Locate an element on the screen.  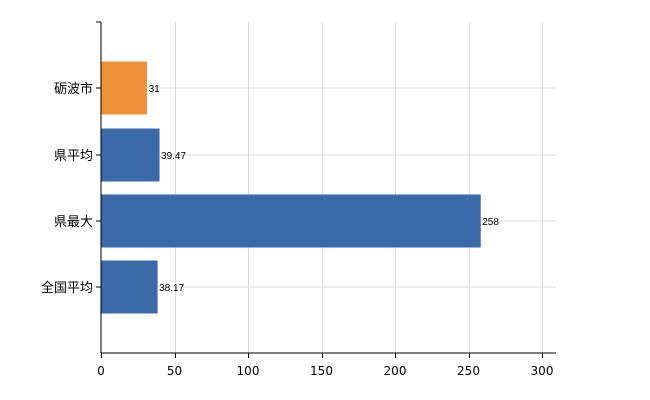
category-label: 全国平均 is located at coordinates (67, 288).